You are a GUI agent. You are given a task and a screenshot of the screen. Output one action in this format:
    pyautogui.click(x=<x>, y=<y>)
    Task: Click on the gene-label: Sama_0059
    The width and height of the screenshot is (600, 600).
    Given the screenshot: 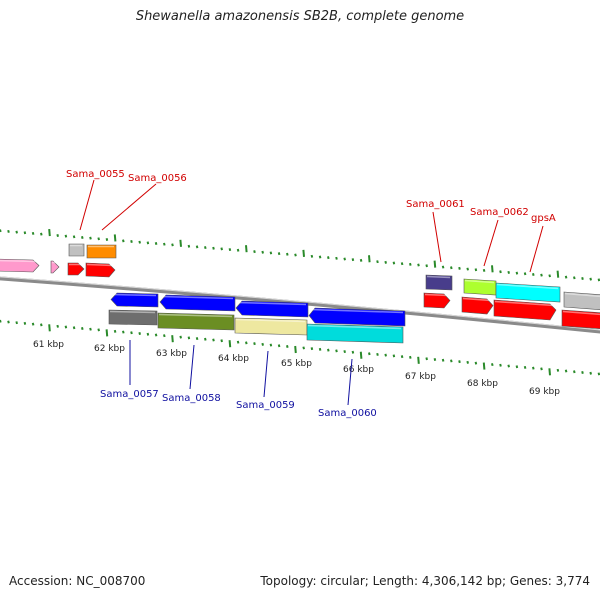 What is the action you would take?
    pyautogui.click(x=265, y=405)
    